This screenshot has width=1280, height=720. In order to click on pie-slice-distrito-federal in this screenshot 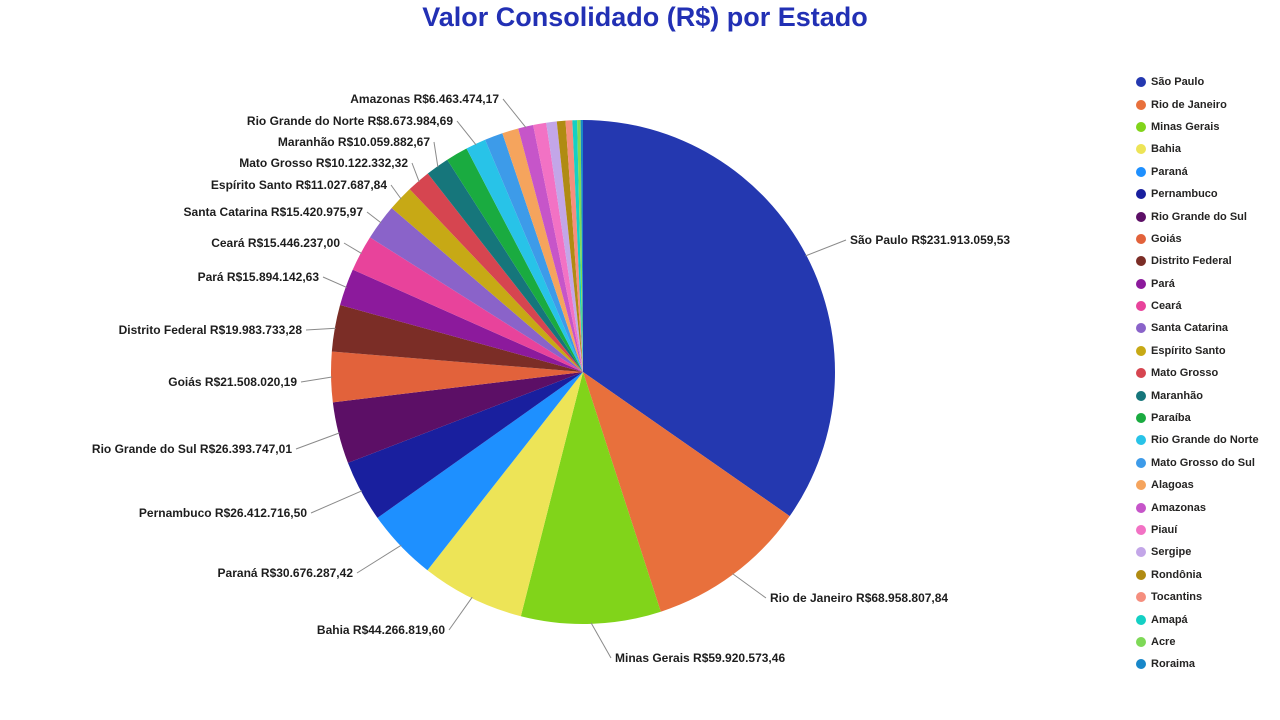, I will do `click(457, 338)`.